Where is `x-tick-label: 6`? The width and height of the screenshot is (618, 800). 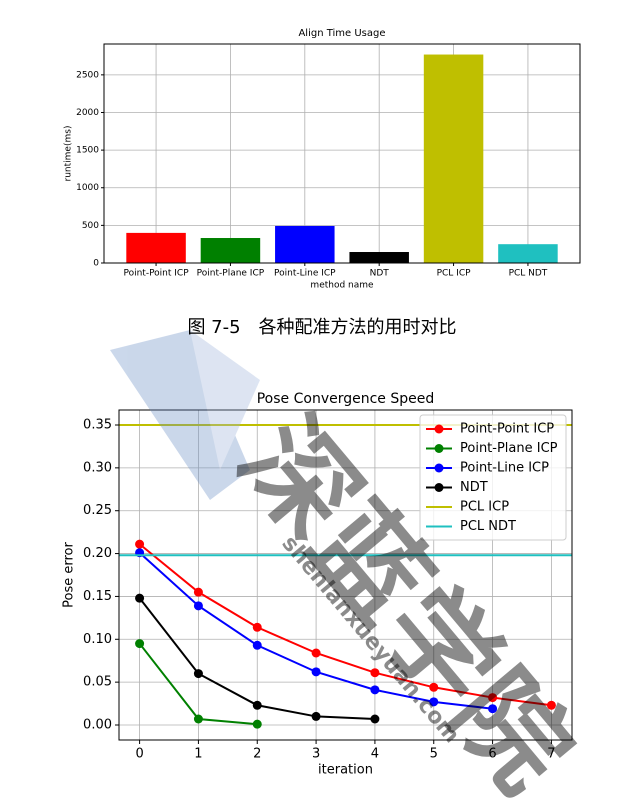
x-tick-label: 6 is located at coordinates (492, 754).